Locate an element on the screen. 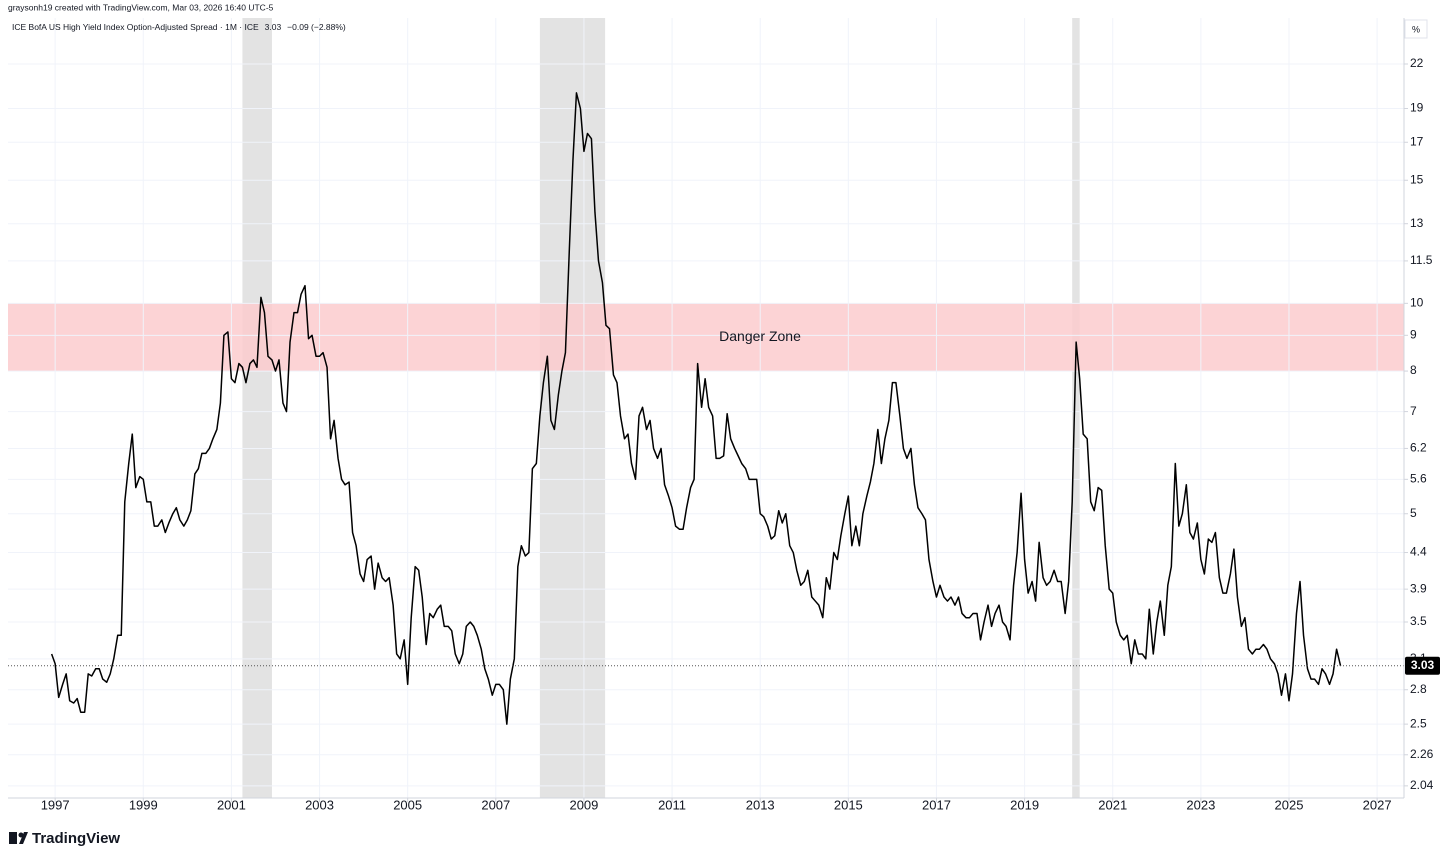 Image resolution: width=1456 pixels, height=859 pixels. y-tick-label: 2.5 is located at coordinates (1418, 723).